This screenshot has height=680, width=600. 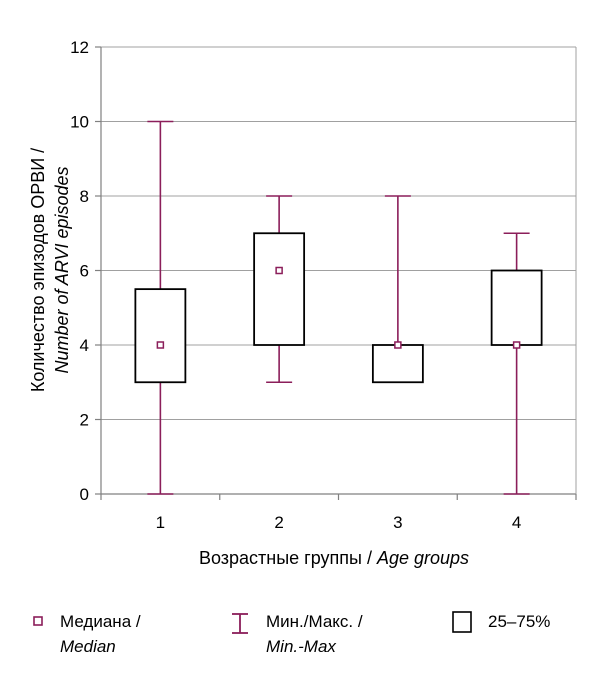 I want to click on x-axis-label: Возрастные группы / Age groups, so click(x=334, y=558).